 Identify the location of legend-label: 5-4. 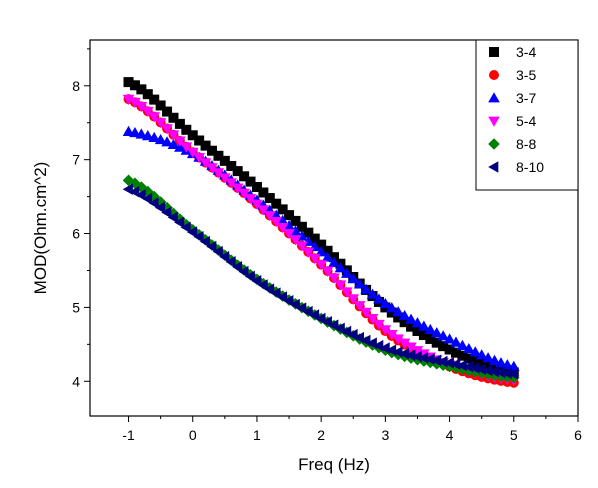
(526, 121).